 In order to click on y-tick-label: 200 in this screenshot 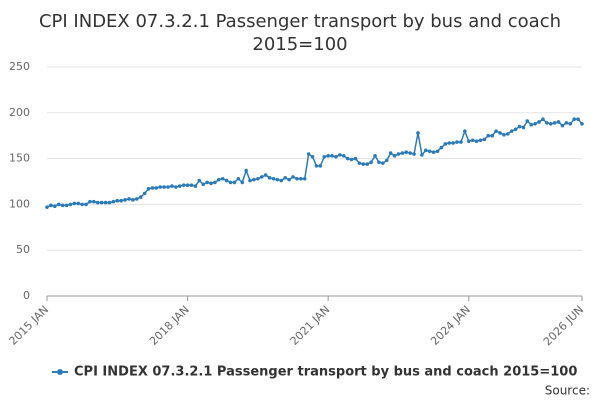, I will do `click(19, 112)`.